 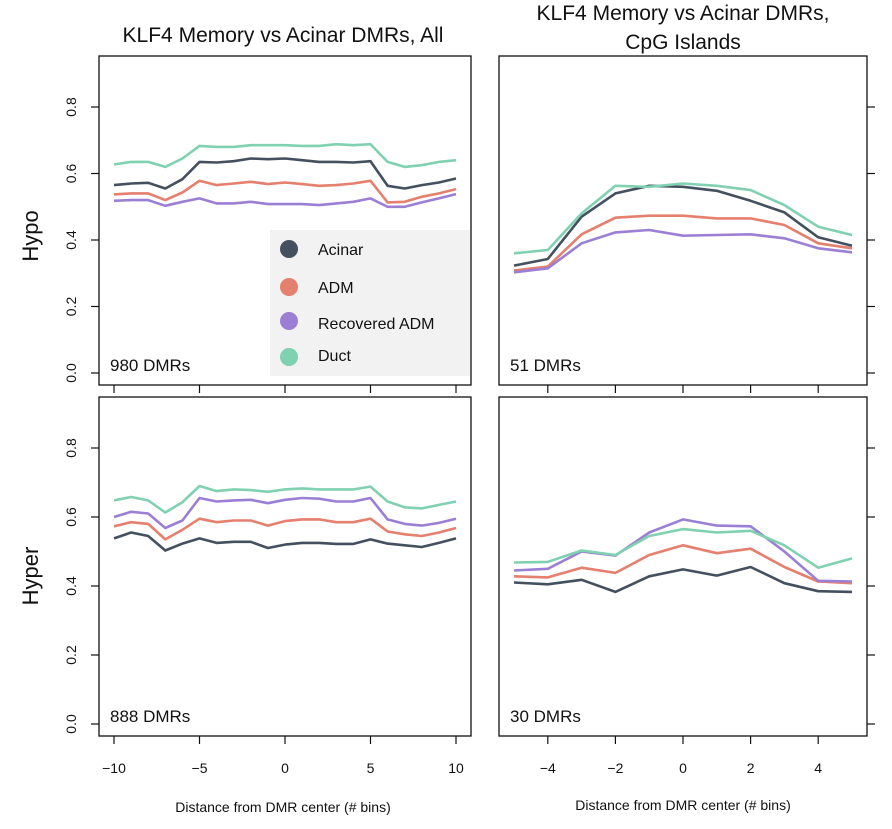 I want to click on x-tick-label: 2, so click(x=751, y=768).